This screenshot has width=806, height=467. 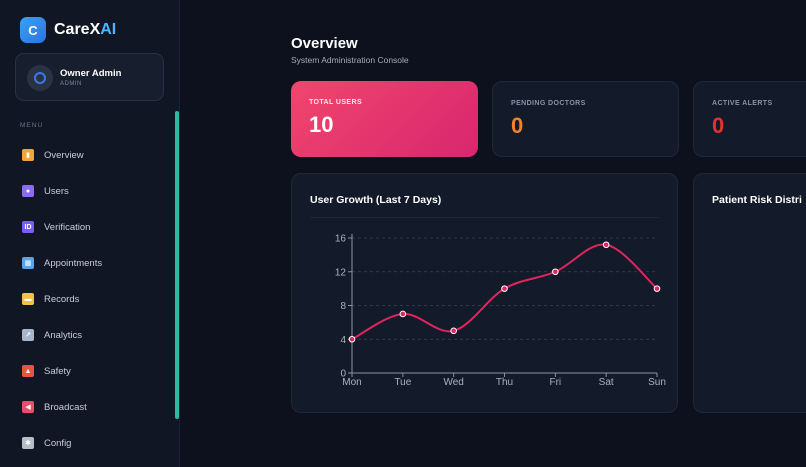 I want to click on x-tick-label: Fri, so click(x=555, y=382).